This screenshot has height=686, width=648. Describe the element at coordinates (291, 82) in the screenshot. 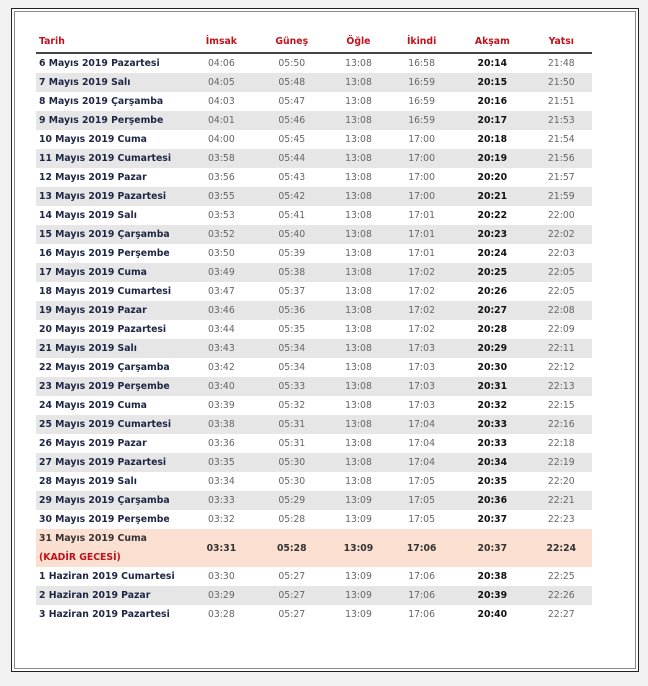

I see `gunes-cell: 05:48` at that location.